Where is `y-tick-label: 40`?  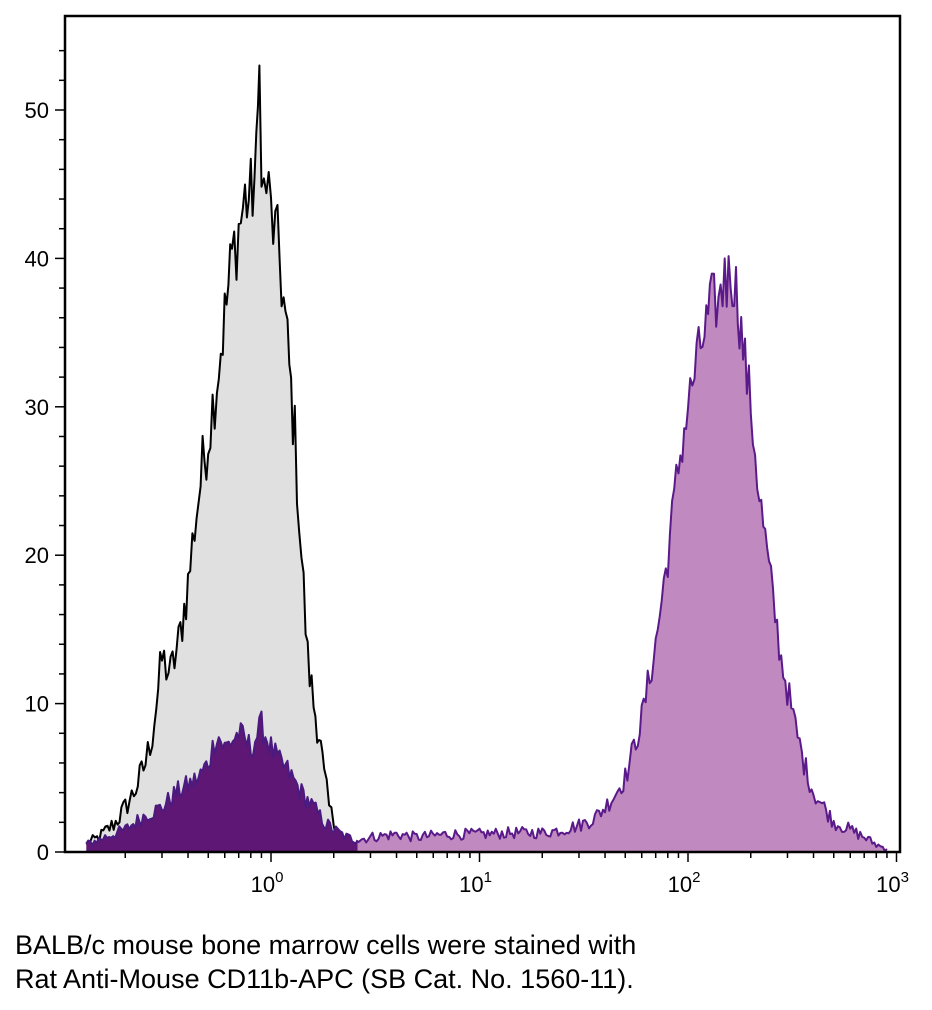
y-tick-label: 40 is located at coordinates (37, 258).